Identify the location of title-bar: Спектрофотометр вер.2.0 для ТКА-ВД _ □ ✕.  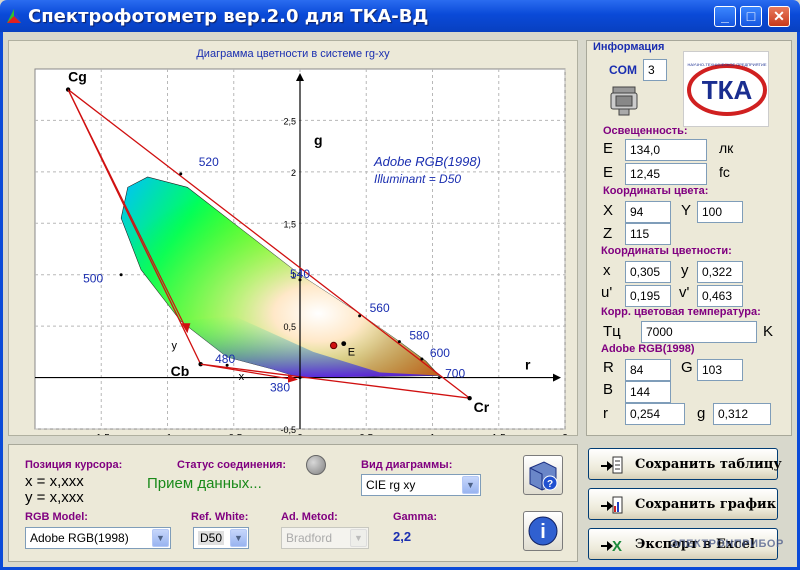
(400, 16).